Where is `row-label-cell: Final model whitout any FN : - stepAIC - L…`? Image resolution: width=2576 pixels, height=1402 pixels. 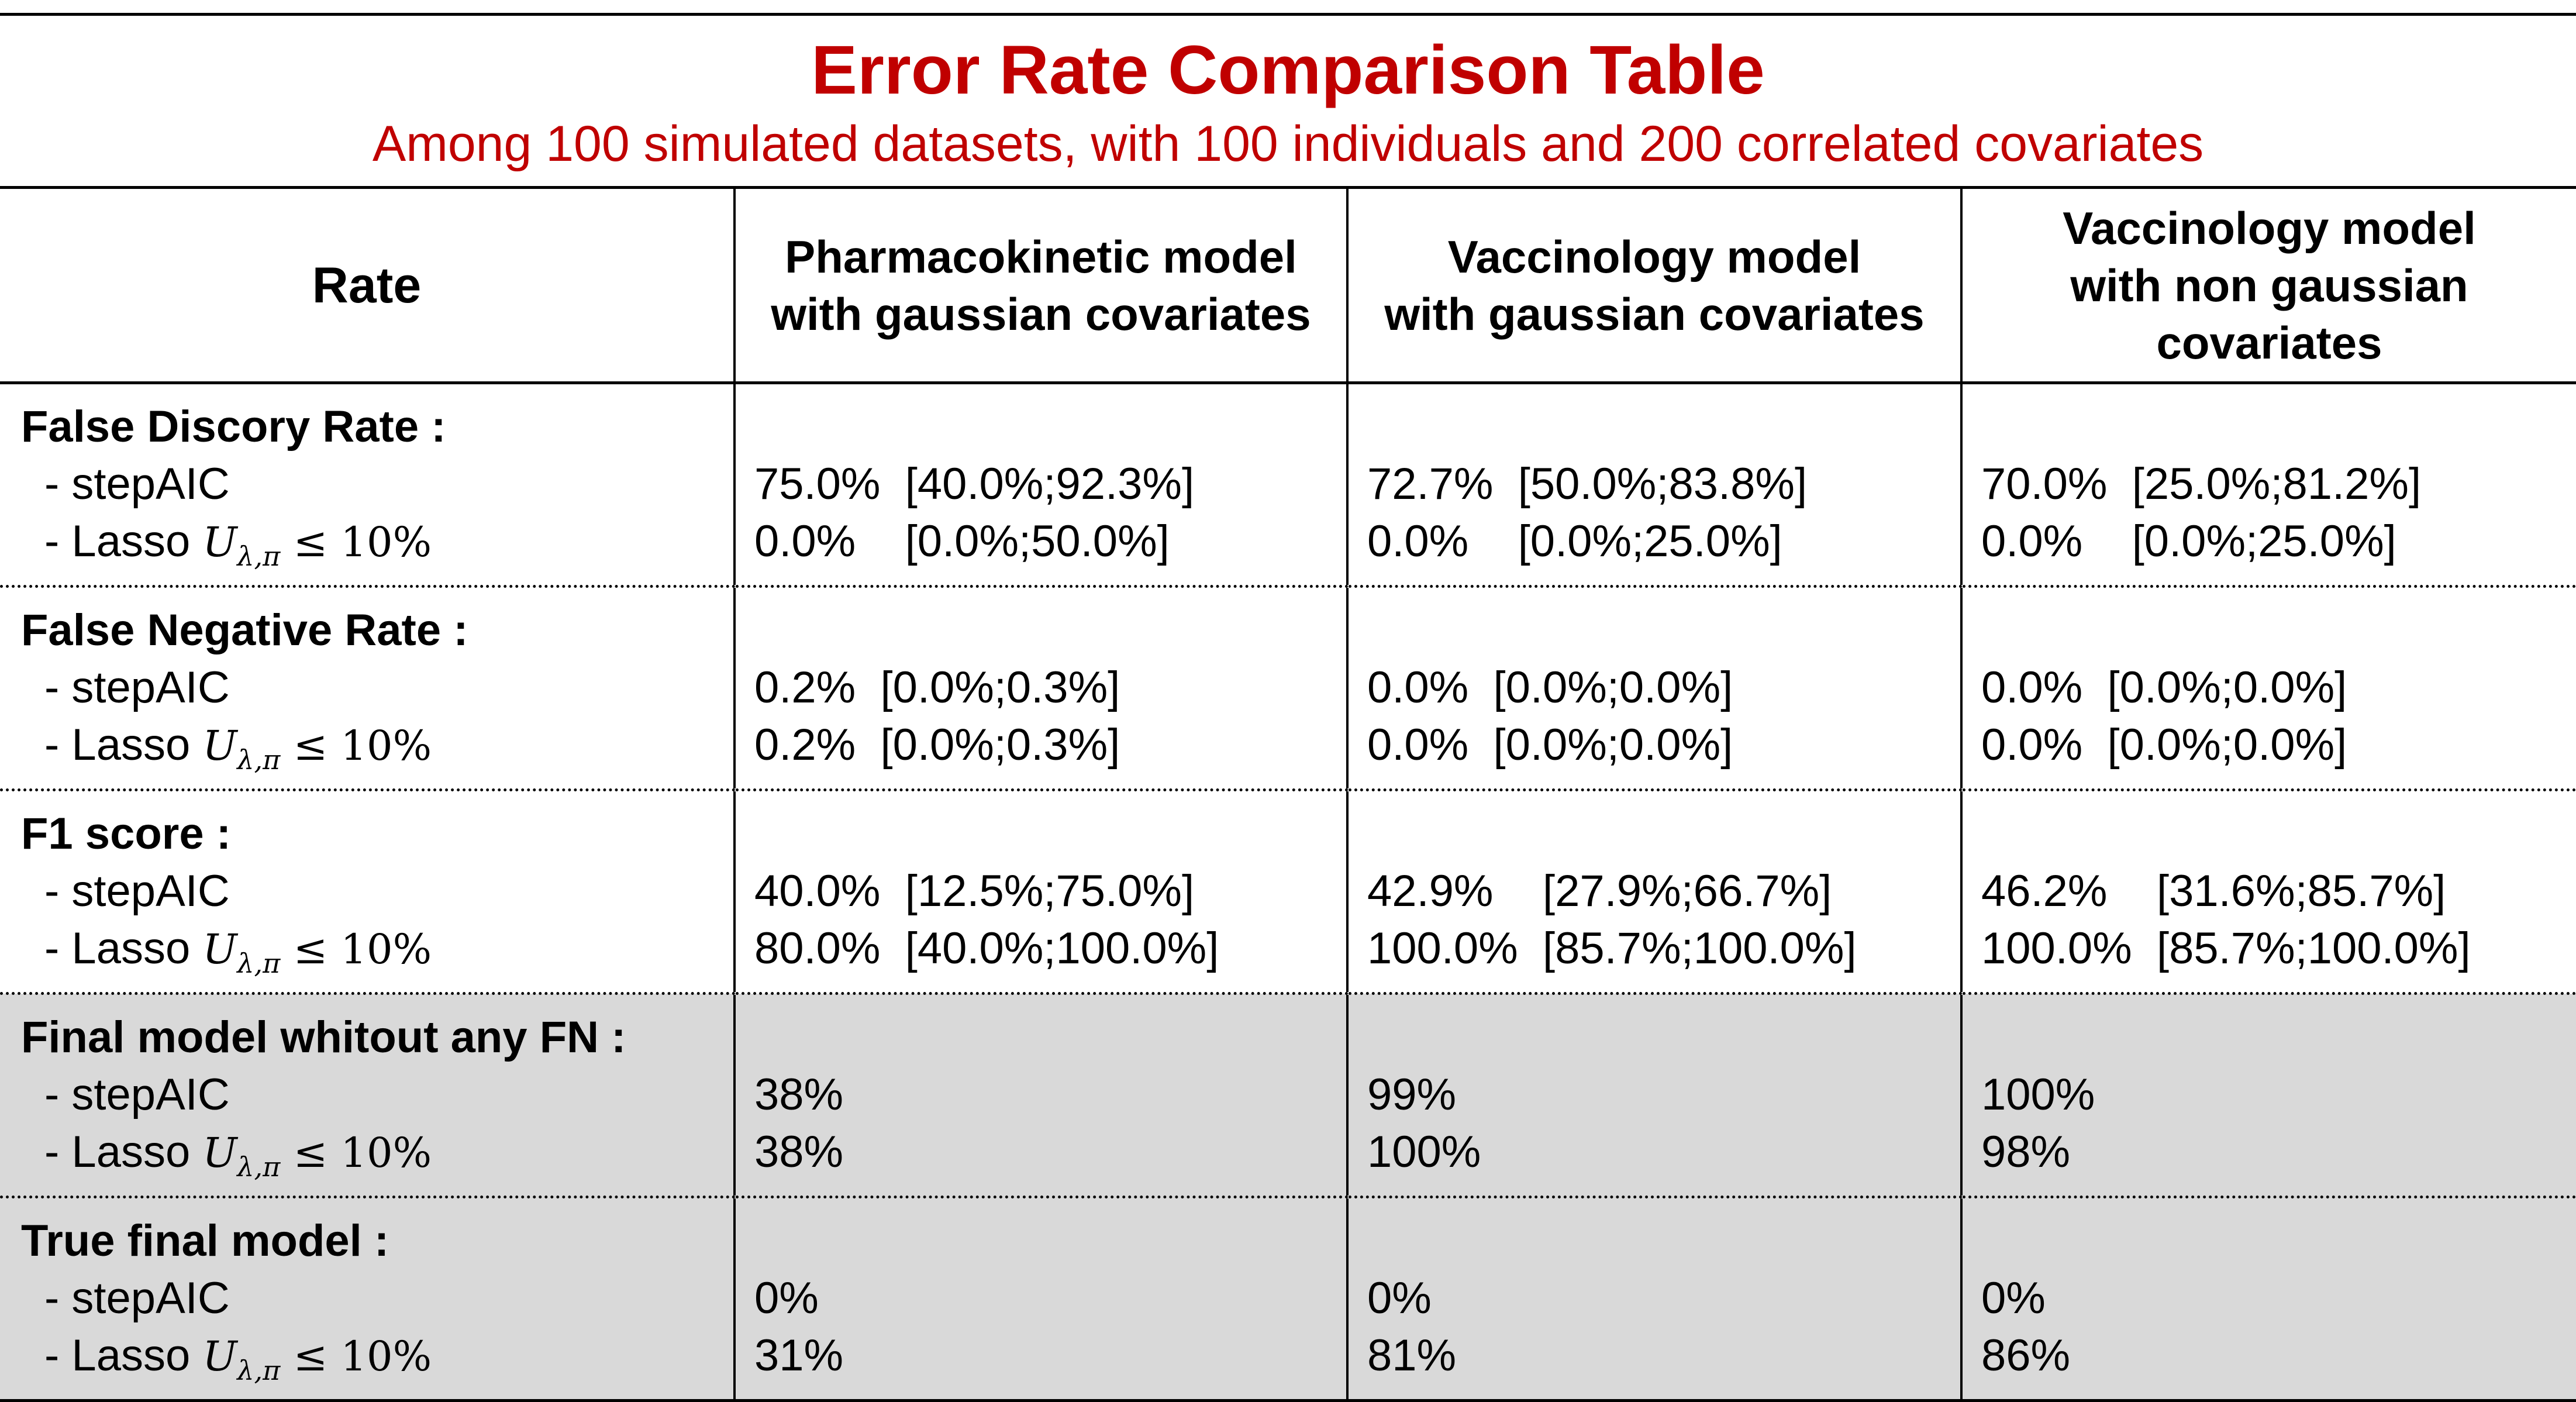
row-label-cell: Final model whitout any FN : - stepAIC - L… is located at coordinates (367, 1095).